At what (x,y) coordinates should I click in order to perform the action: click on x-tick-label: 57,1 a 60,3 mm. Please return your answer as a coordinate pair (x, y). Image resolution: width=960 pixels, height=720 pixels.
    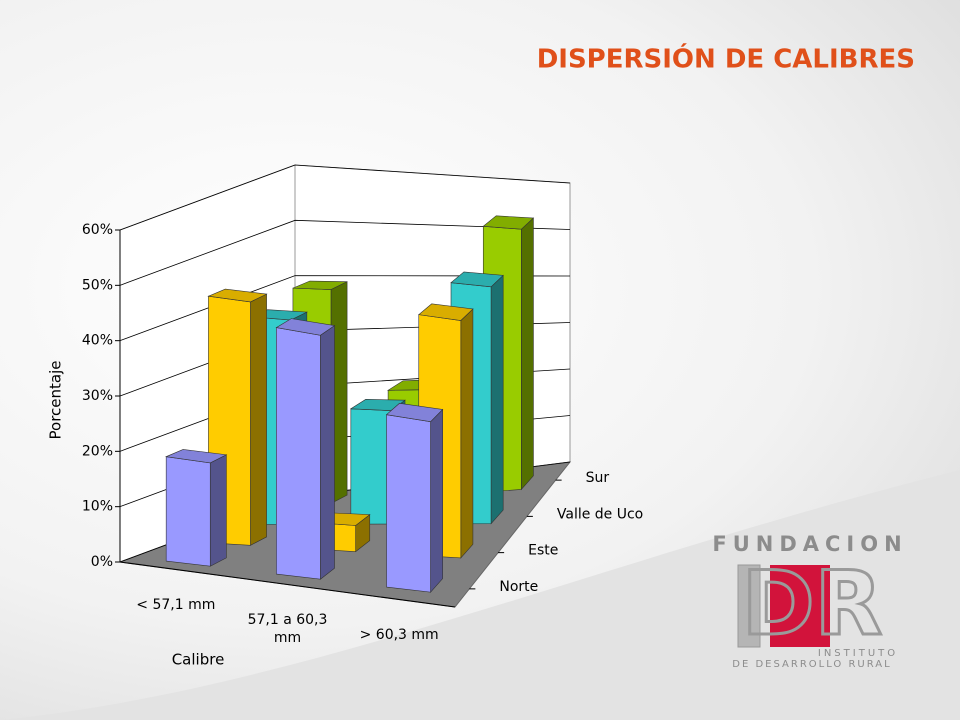
    Looking at the image, I should click on (287, 628).